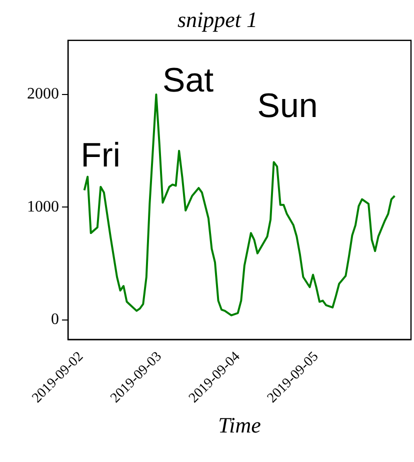 The height and width of the screenshot is (462, 414). What do you see at coordinates (240, 425) in the screenshot?
I see `x-axis-title: Time` at bounding box center [240, 425].